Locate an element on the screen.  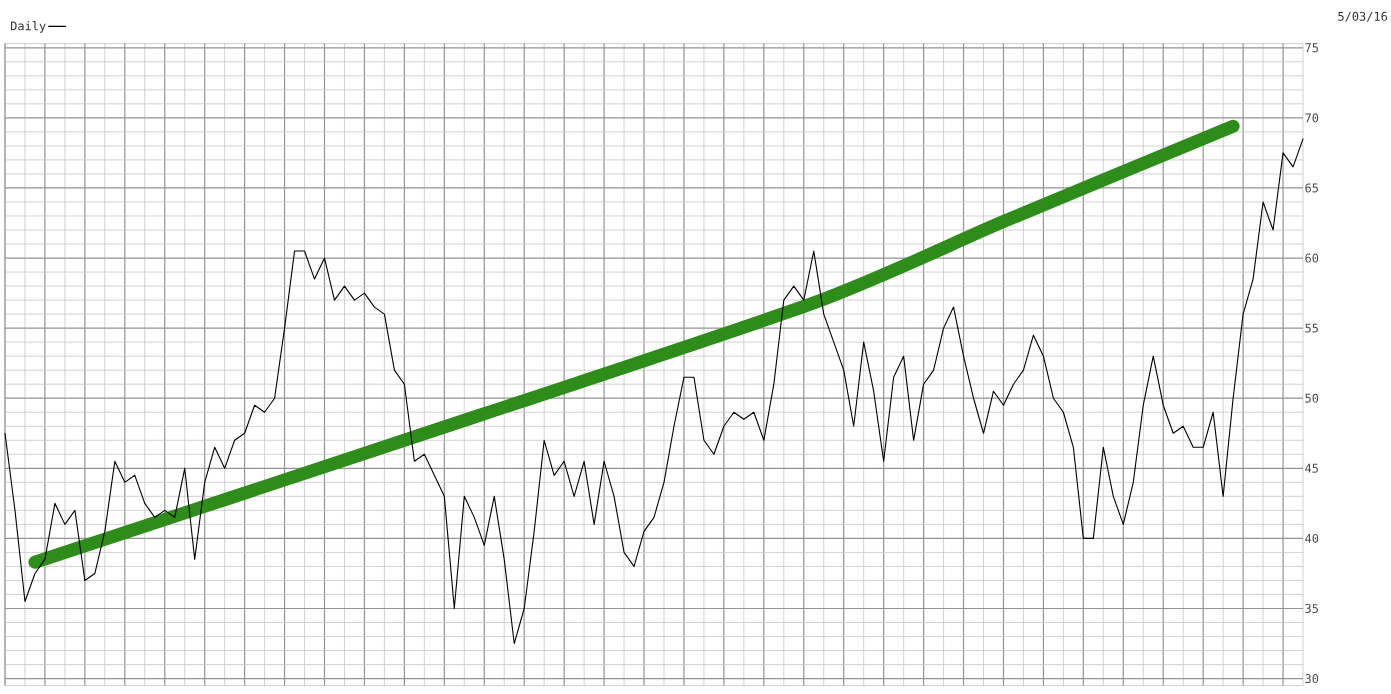
y-tick-label: 45 is located at coordinates (1311, 468).